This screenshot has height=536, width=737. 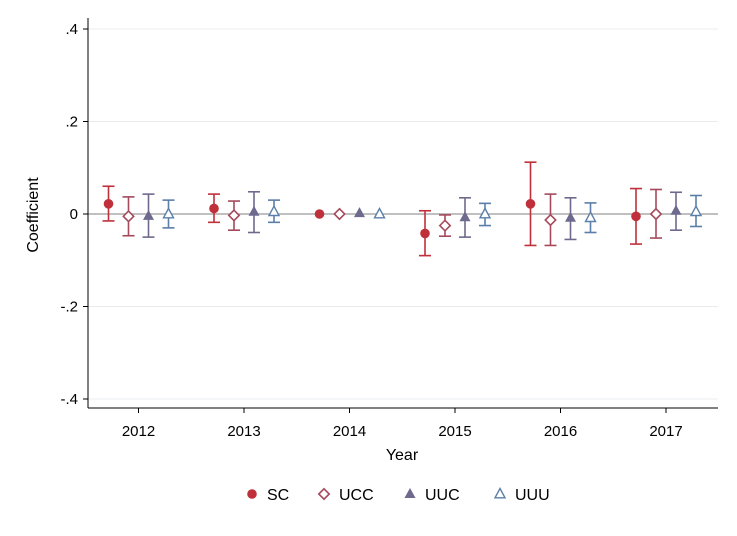 I want to click on x-tick-label: 2016, so click(x=560, y=431).